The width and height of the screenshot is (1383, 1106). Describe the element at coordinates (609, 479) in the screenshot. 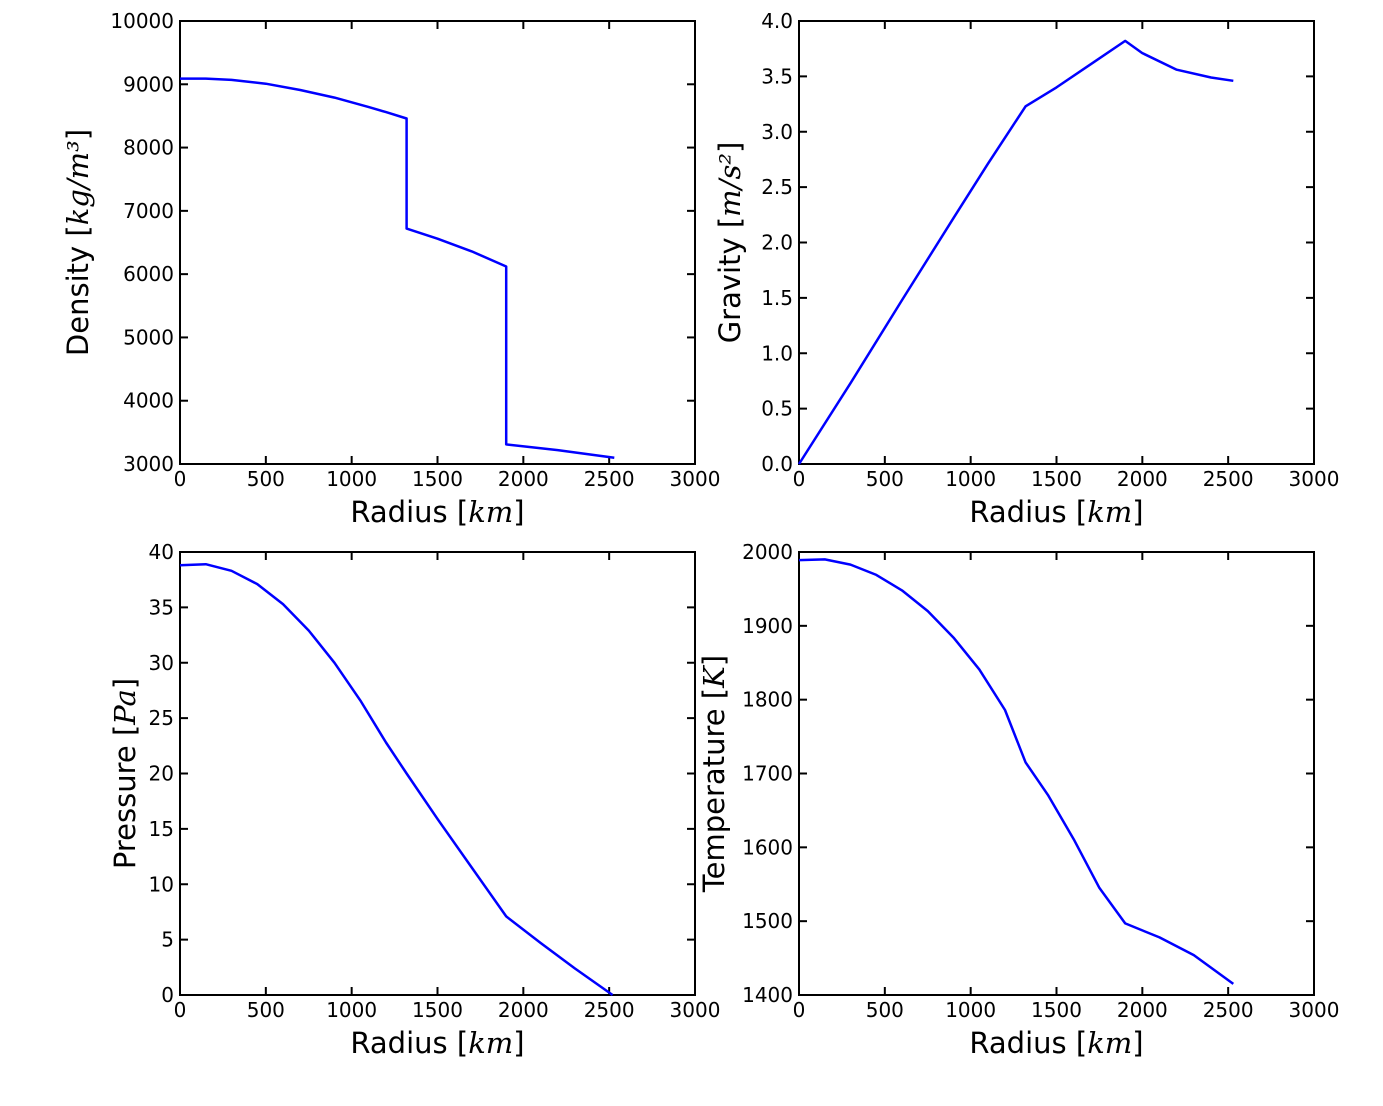

I see `density-x-tick-label: 2500` at that location.